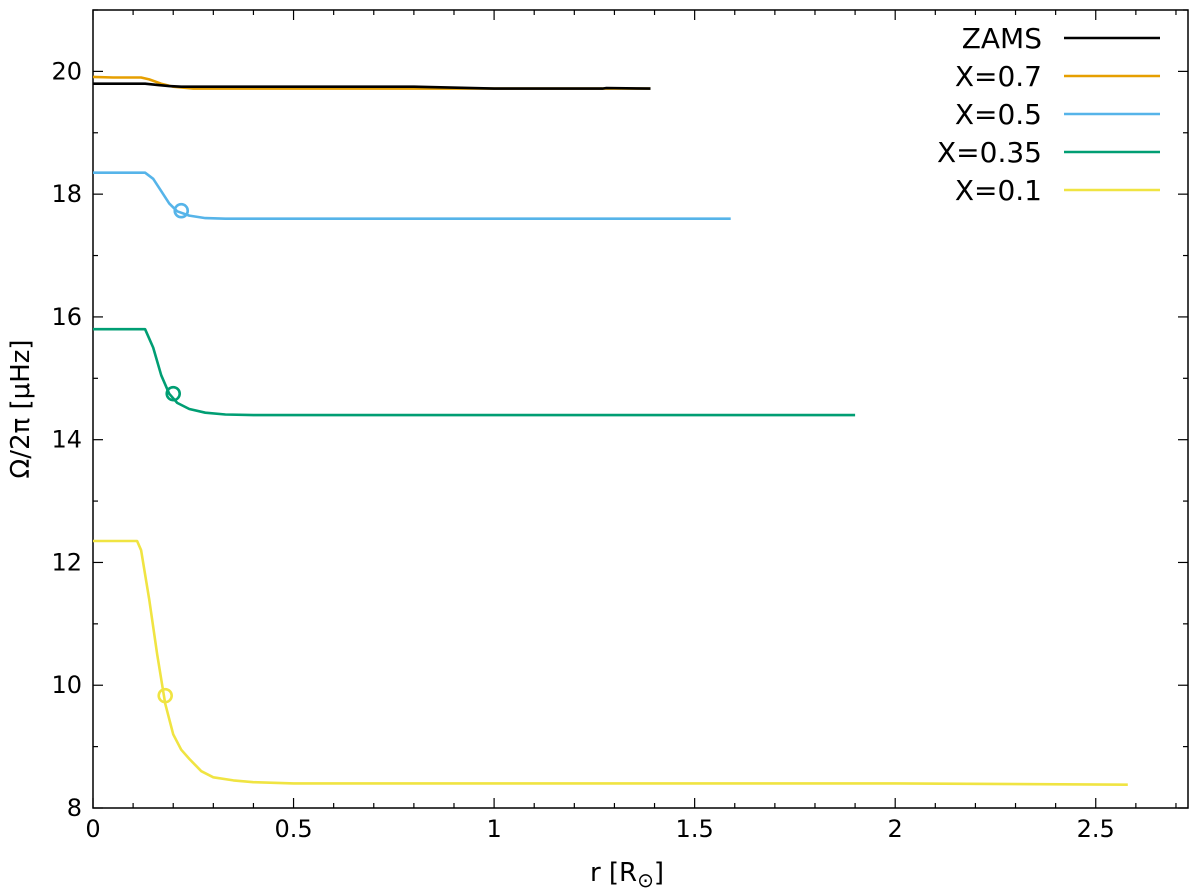 This screenshot has width=1200, height=894. I want to click on marker-layer, so click(173, 453).